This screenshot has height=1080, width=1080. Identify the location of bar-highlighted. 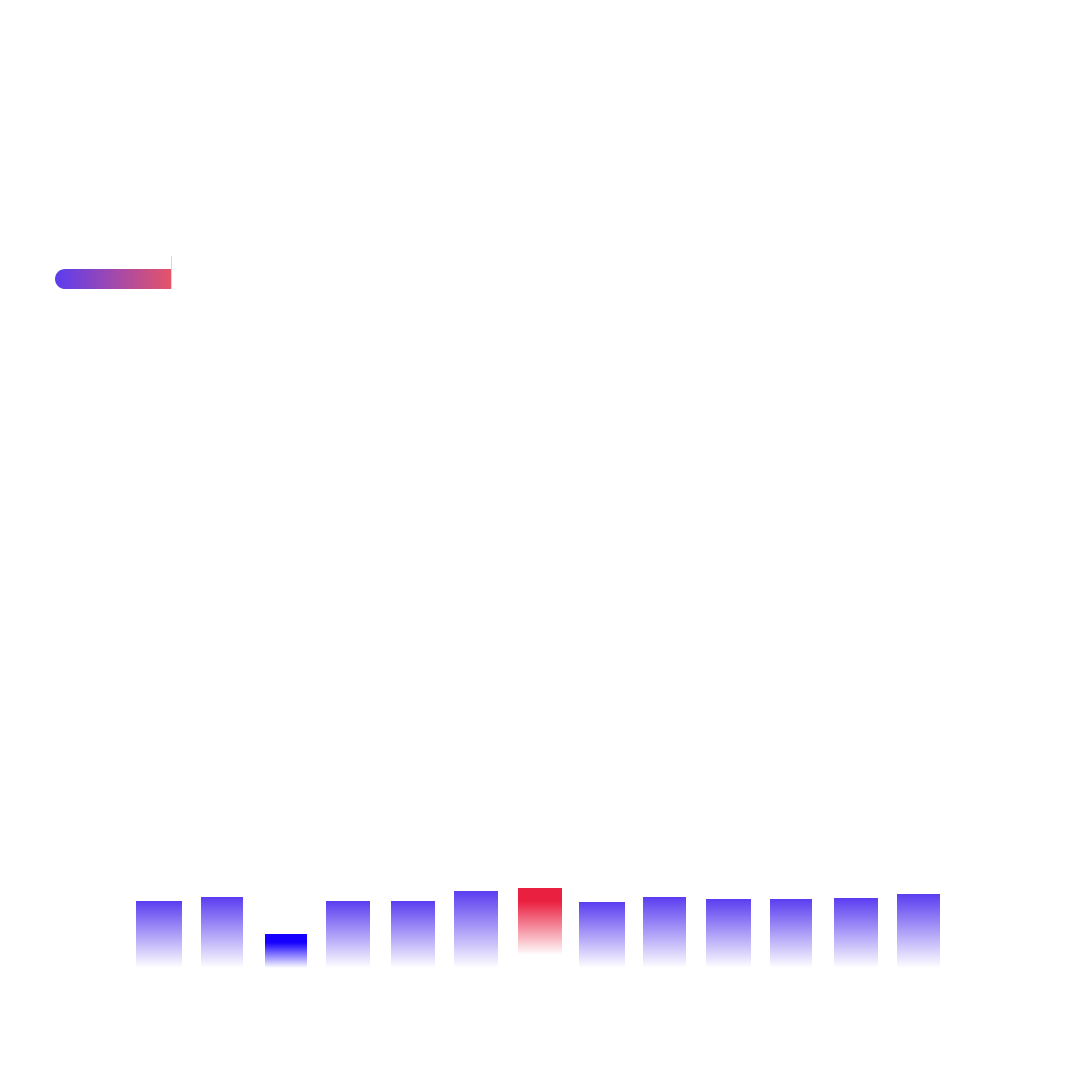
(540, 921).